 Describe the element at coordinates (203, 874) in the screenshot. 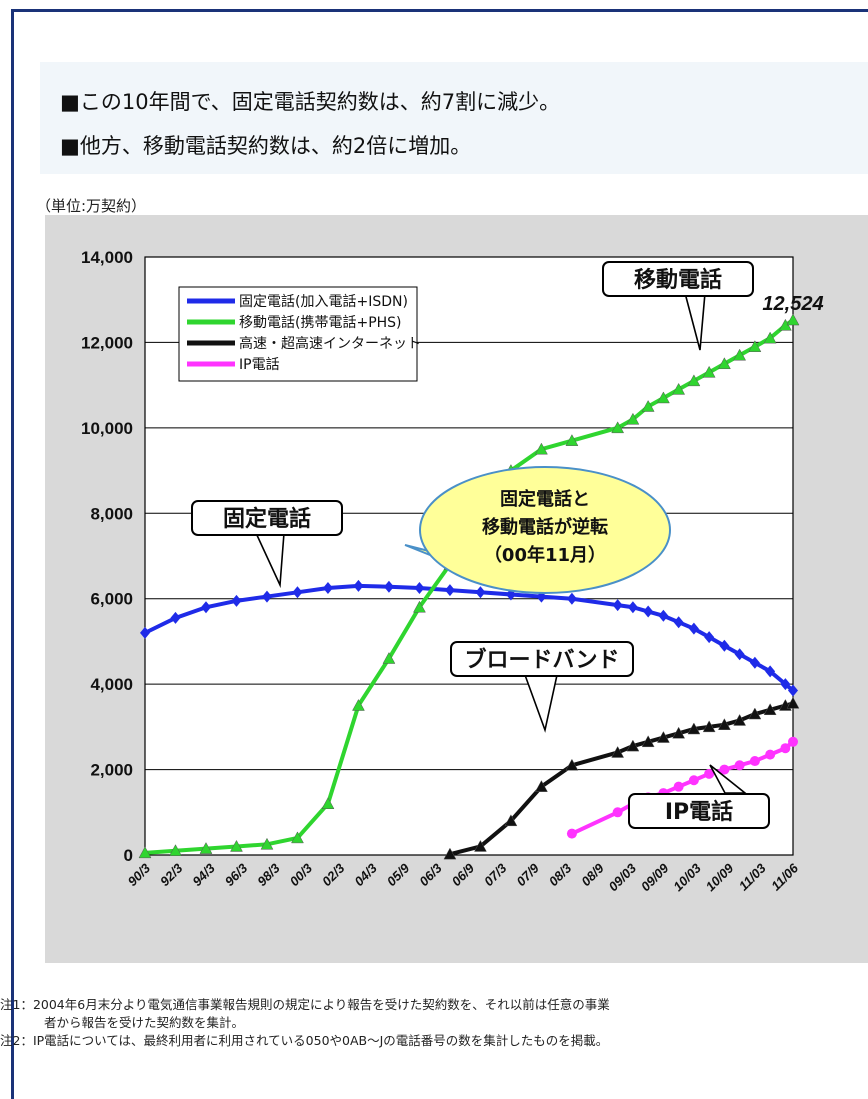

I see `x-tick-label: 94/3` at that location.